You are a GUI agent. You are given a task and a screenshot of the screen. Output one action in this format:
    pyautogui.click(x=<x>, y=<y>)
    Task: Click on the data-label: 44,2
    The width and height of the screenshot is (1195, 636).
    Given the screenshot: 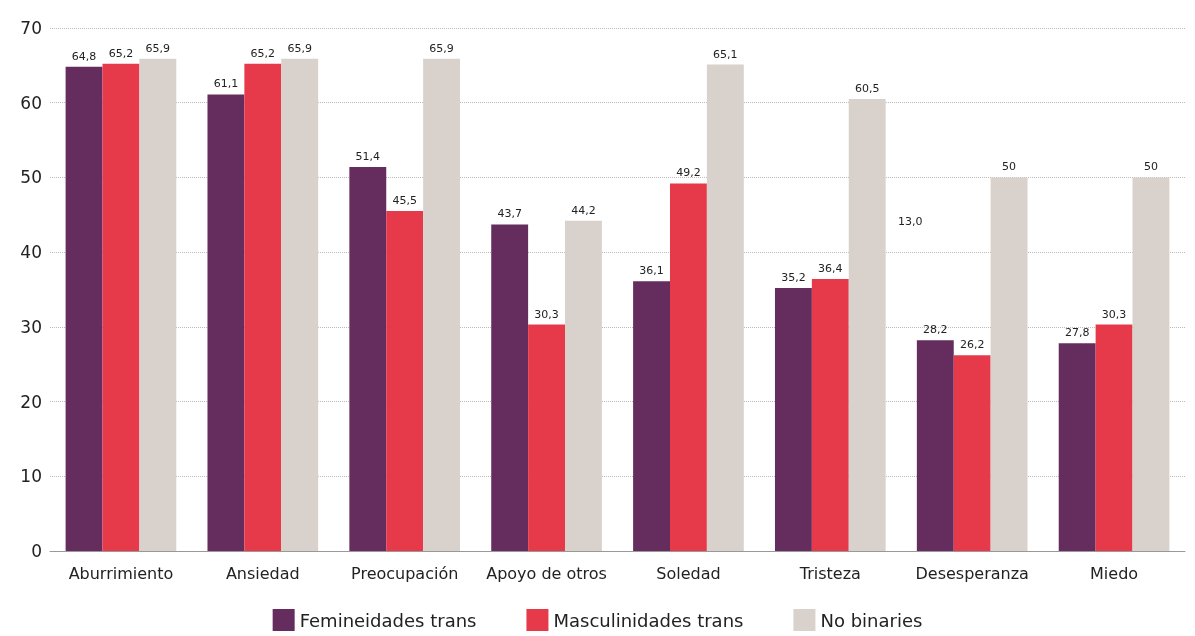 What is the action you would take?
    pyautogui.click(x=583, y=210)
    